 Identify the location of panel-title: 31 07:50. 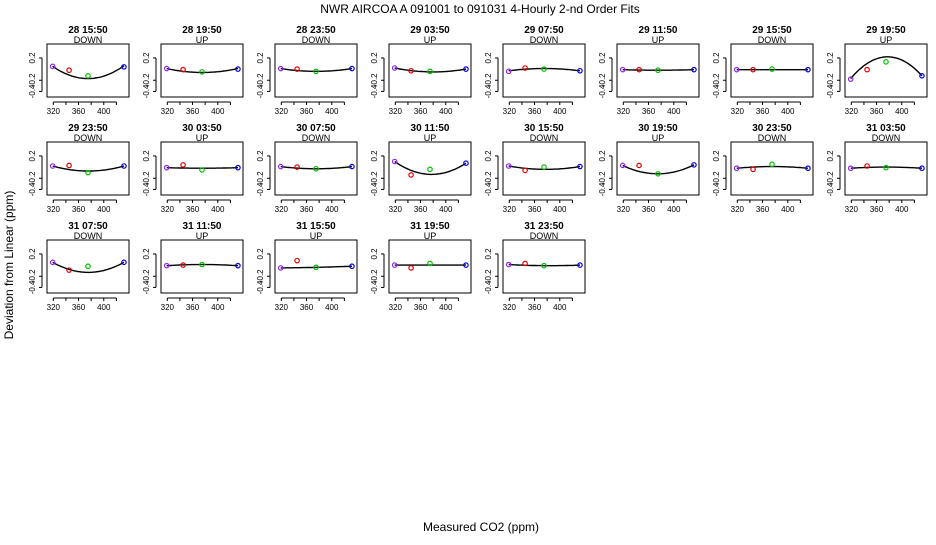
(88, 226).